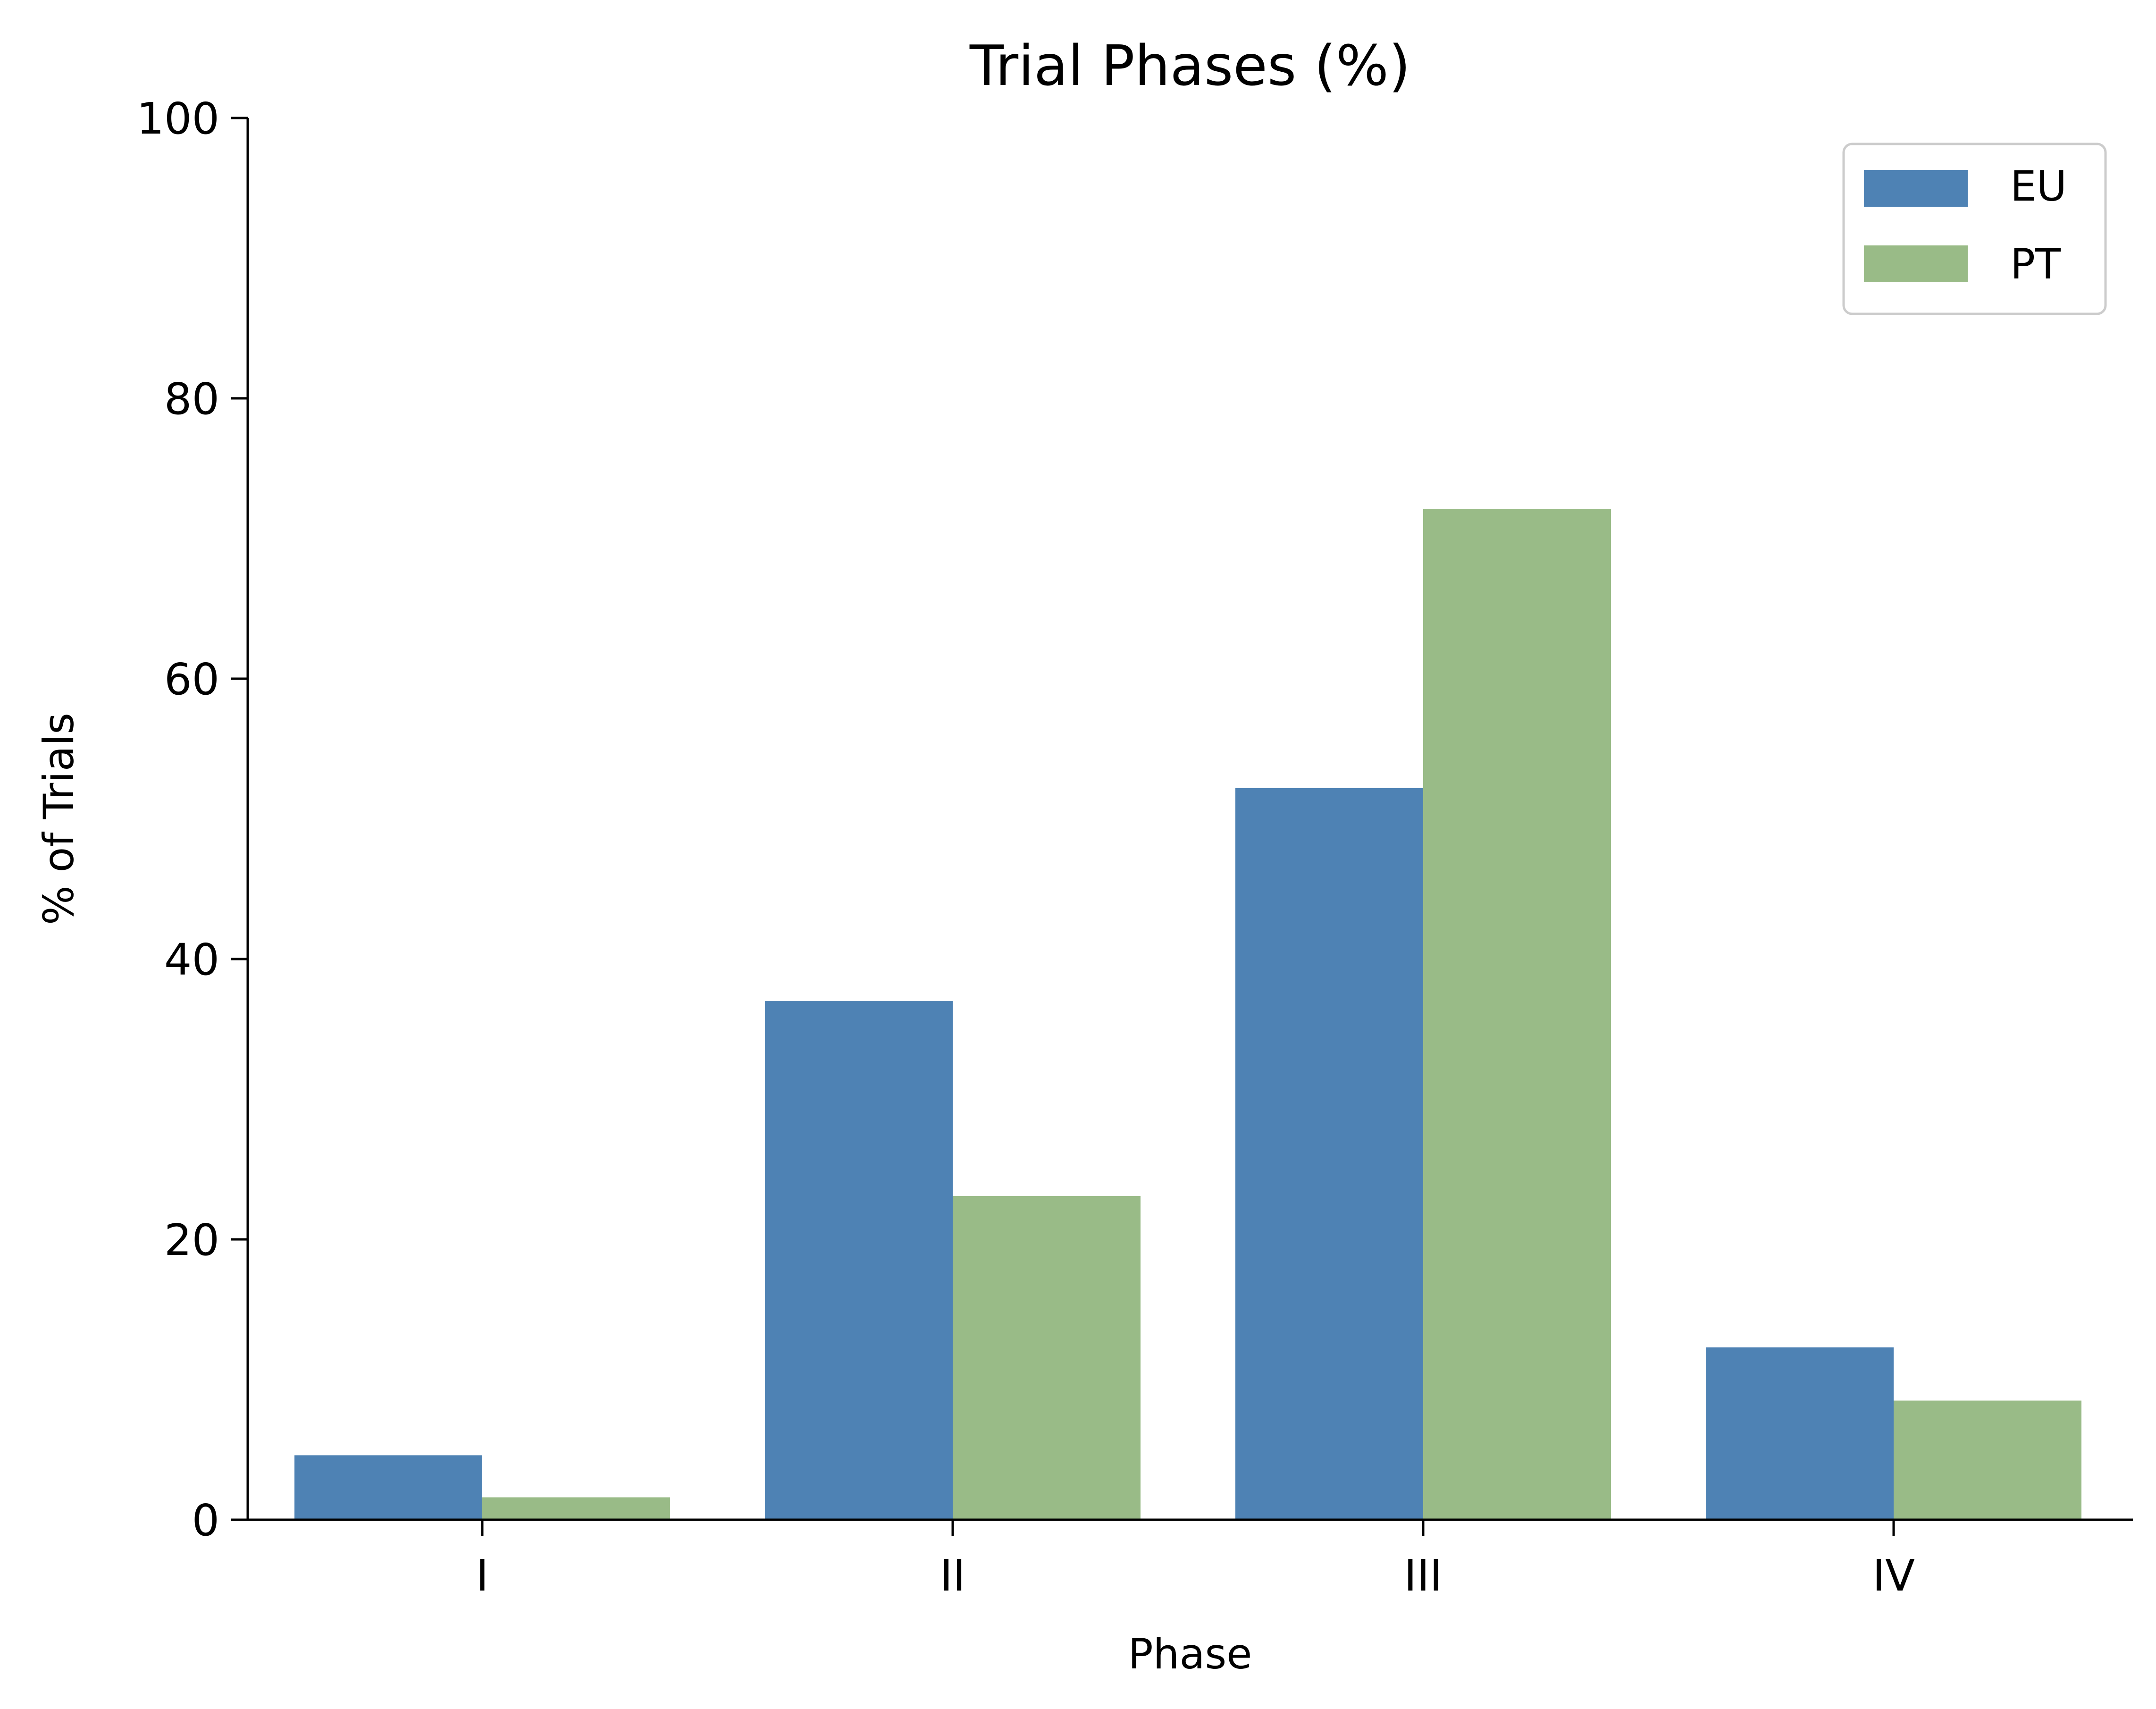  Describe the element at coordinates (191, 1240) in the screenshot. I see `y-tick-label: 20` at that location.